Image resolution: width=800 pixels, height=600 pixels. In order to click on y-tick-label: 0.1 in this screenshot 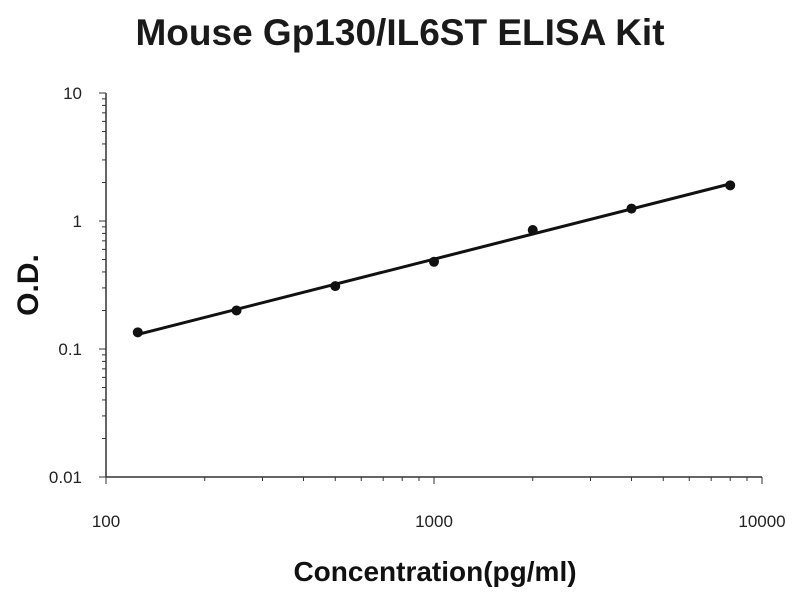, I will do `click(70, 349)`.